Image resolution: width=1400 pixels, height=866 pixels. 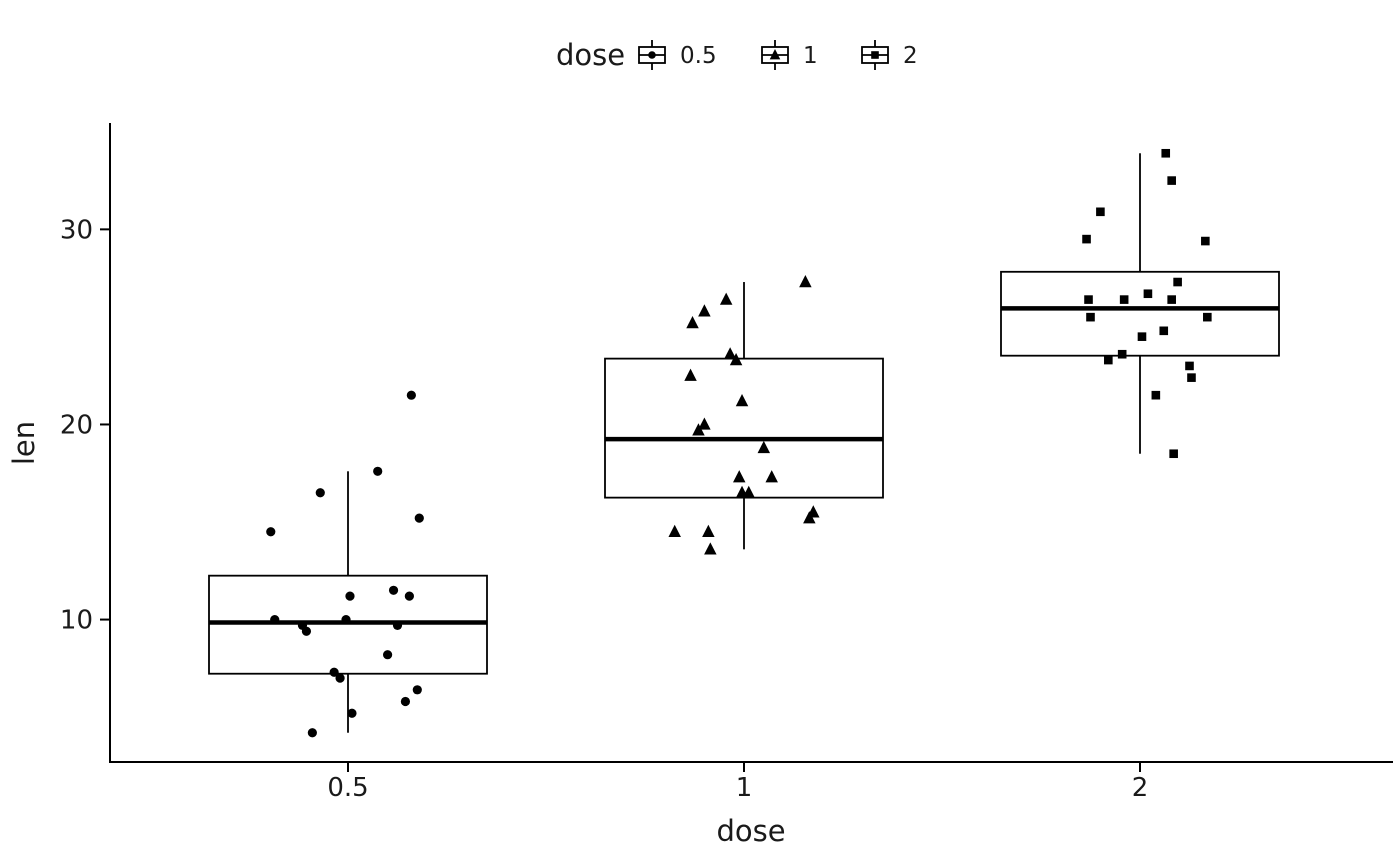 I want to click on y-tick-label: 30, so click(x=76, y=230).